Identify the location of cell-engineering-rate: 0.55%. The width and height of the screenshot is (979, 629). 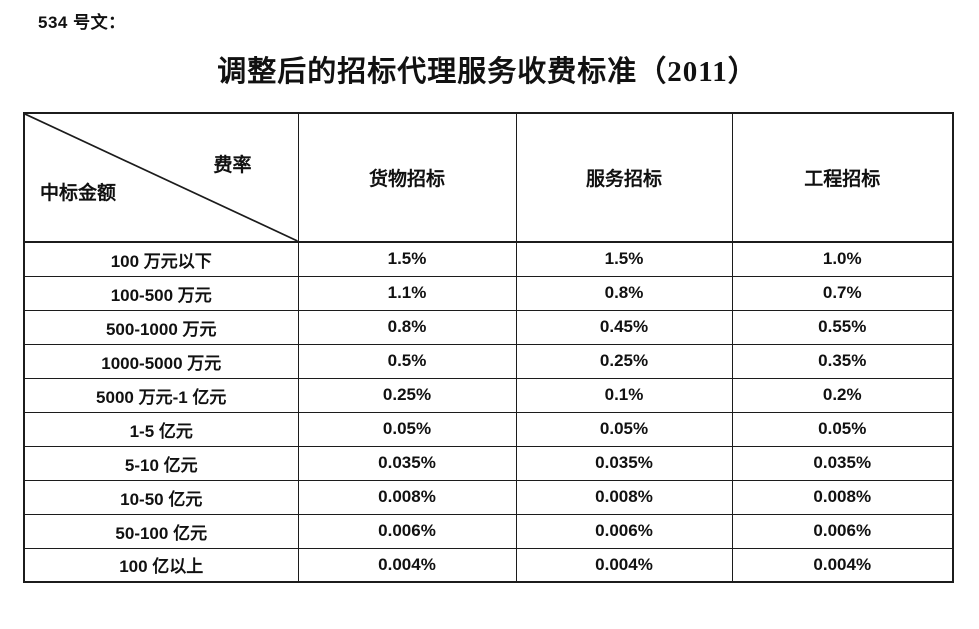
(842, 327).